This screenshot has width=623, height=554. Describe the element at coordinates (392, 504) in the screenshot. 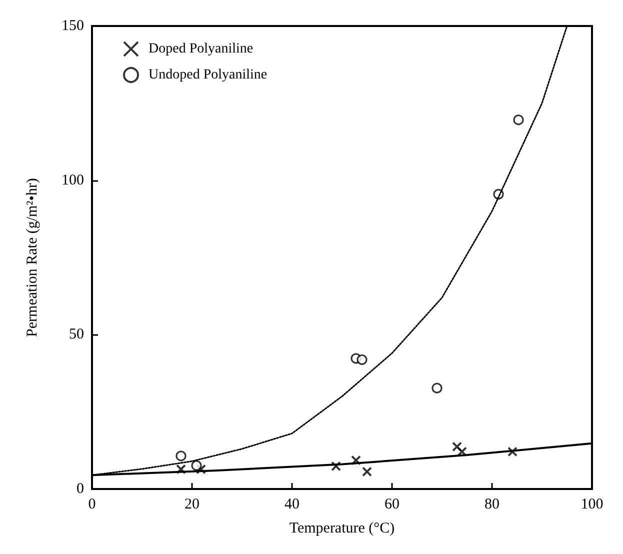

I see `x-tick-label: 60` at that location.